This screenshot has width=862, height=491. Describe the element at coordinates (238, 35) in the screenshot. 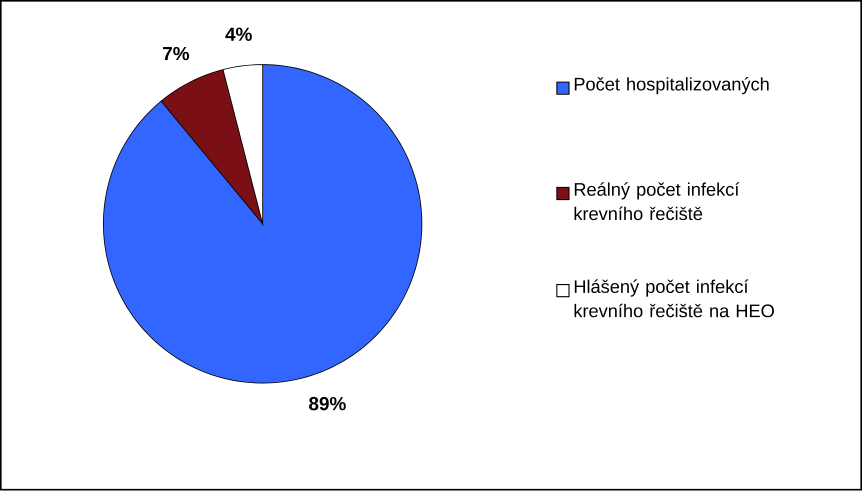

I see `data-label: 4%` at that location.